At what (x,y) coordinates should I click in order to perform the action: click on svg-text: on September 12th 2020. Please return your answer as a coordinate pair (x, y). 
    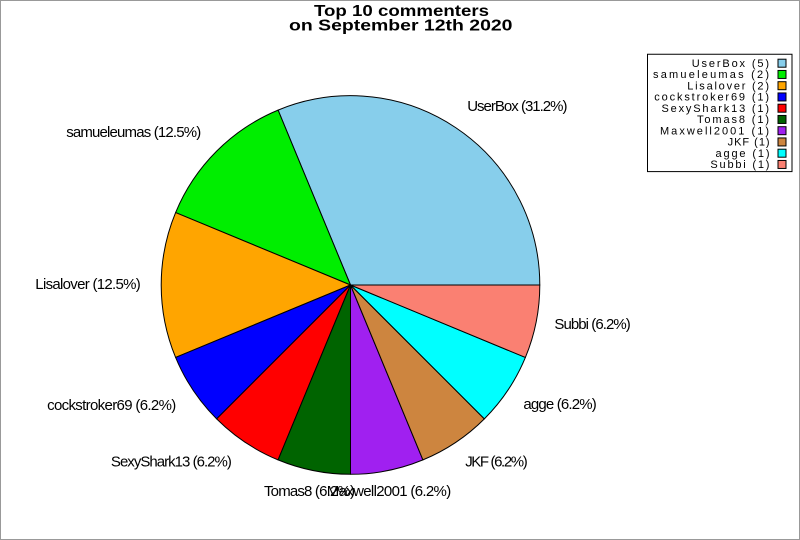
    Looking at the image, I should click on (401, 25).